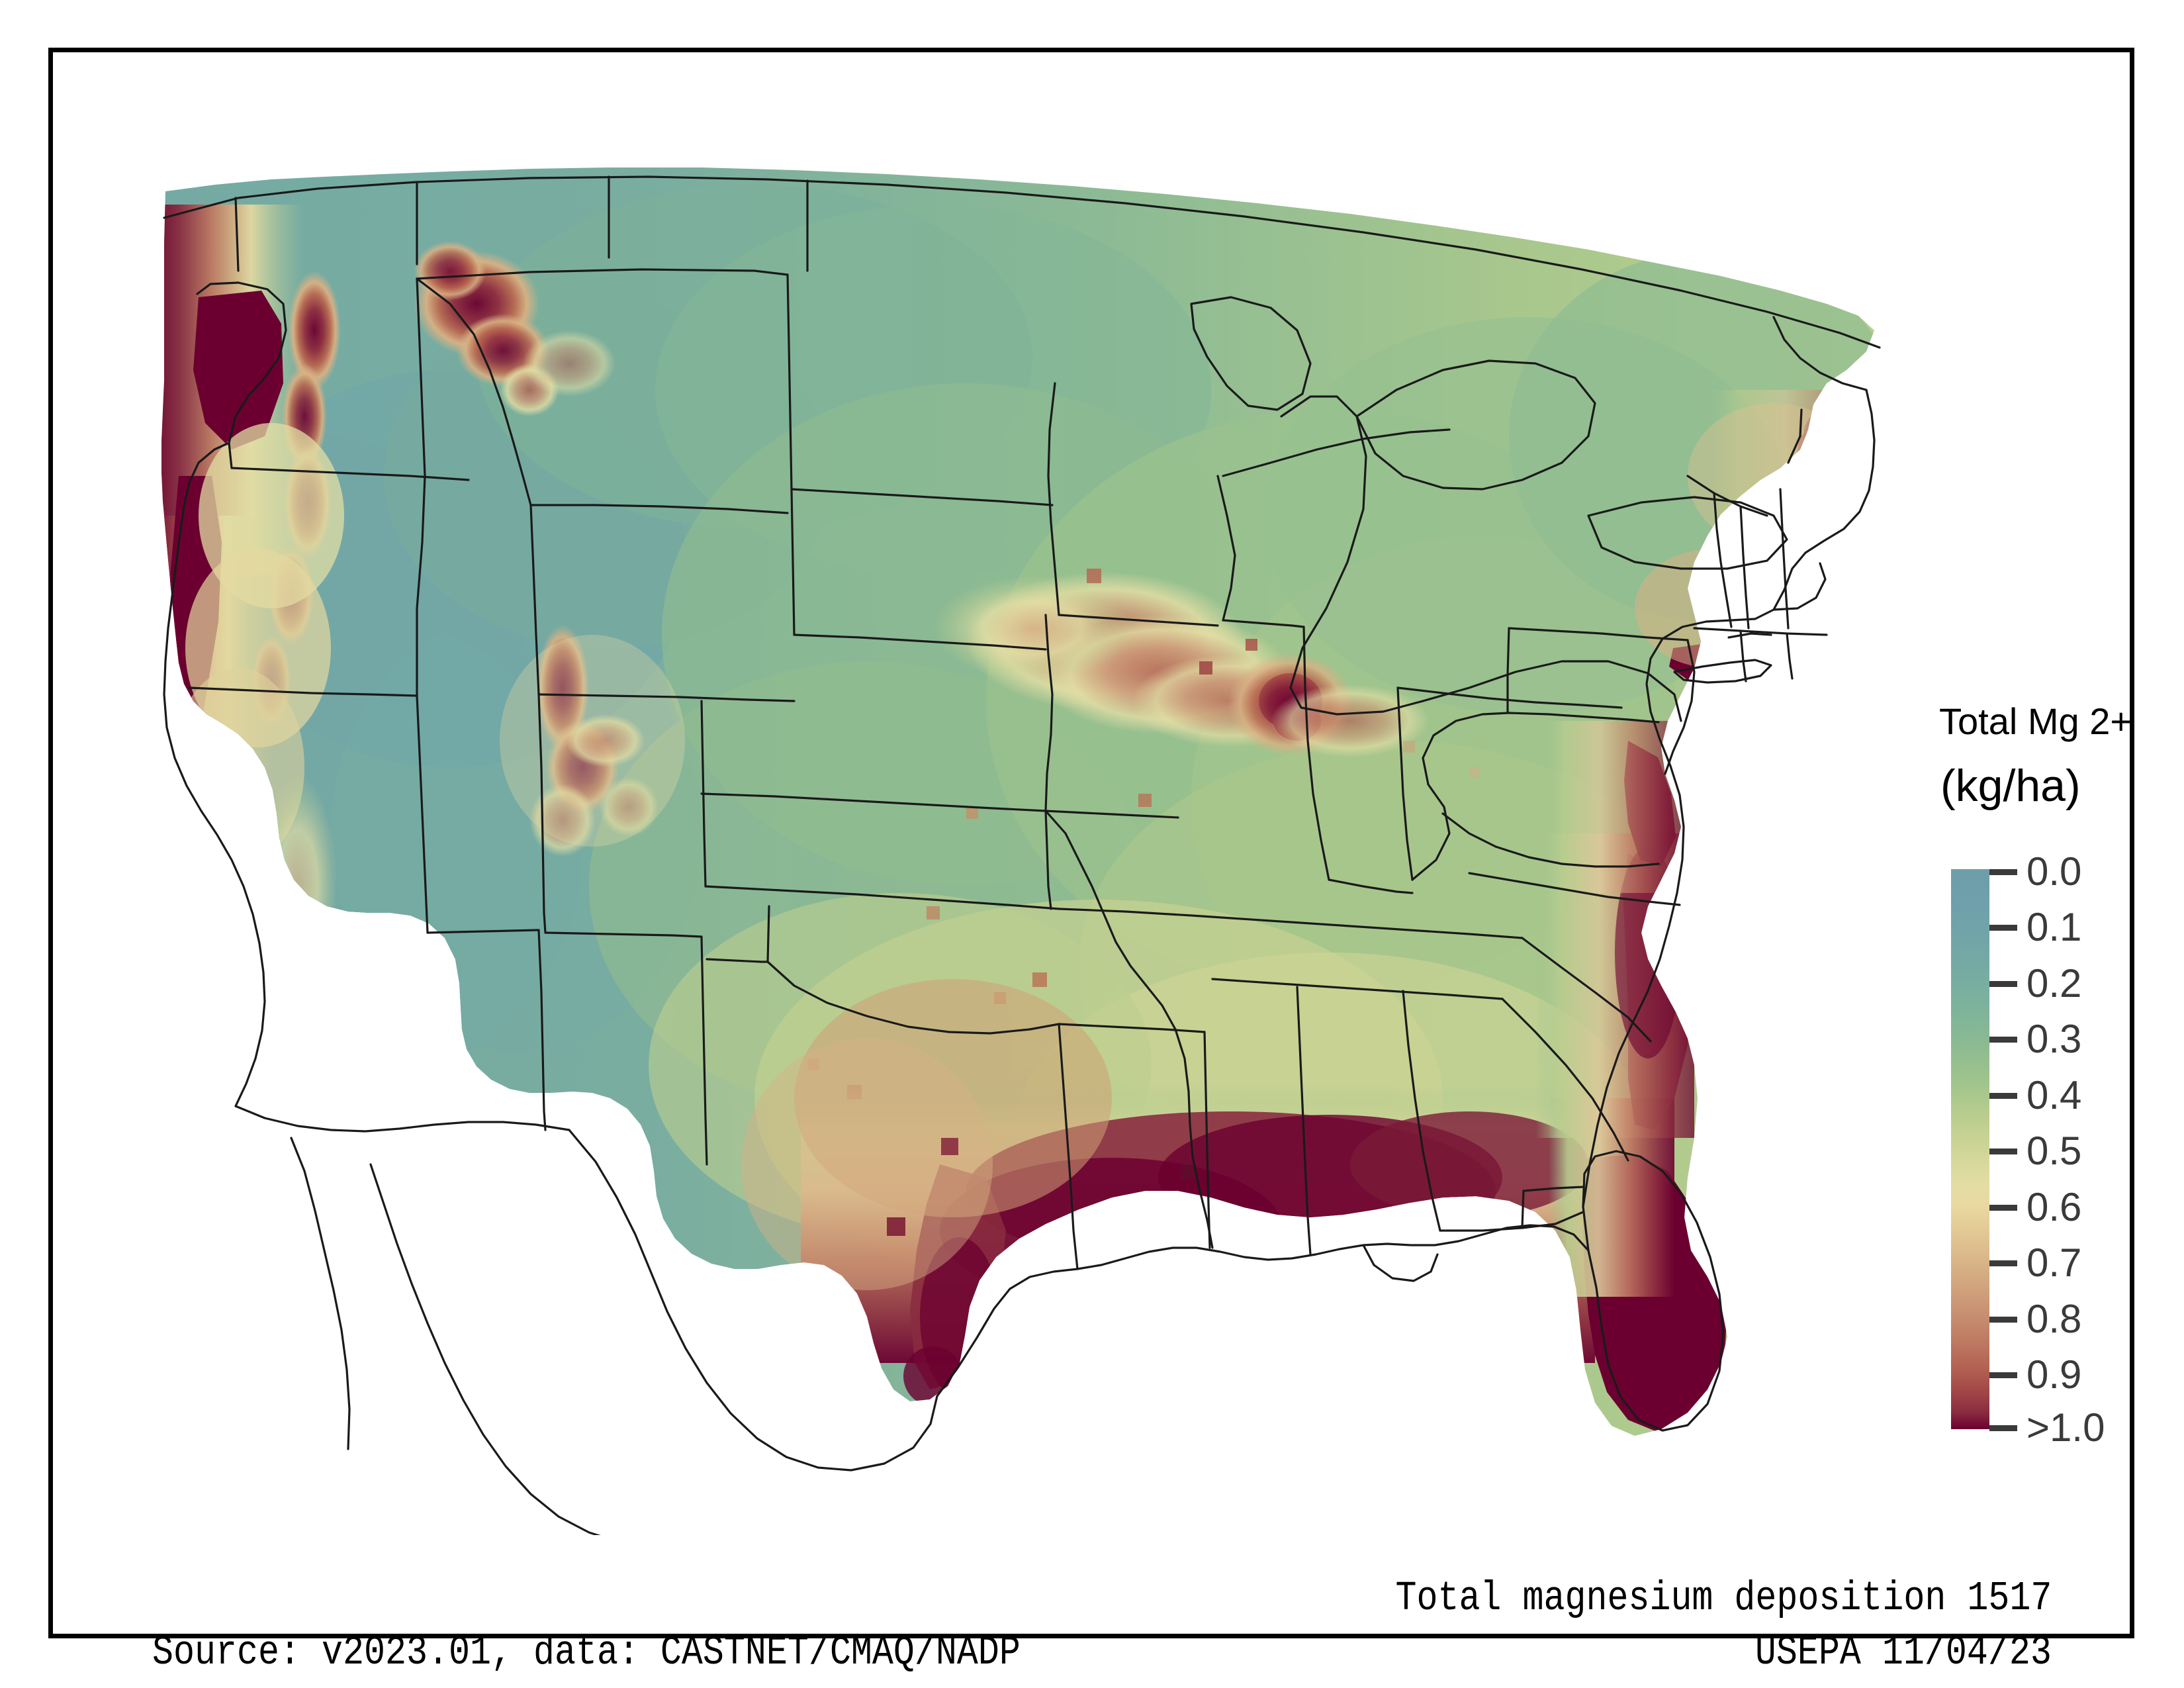 The height and width of the screenshot is (1688, 2184). What do you see at coordinates (549, 549) in the screenshot?
I see `rockies-hotspots` at bounding box center [549, 549].